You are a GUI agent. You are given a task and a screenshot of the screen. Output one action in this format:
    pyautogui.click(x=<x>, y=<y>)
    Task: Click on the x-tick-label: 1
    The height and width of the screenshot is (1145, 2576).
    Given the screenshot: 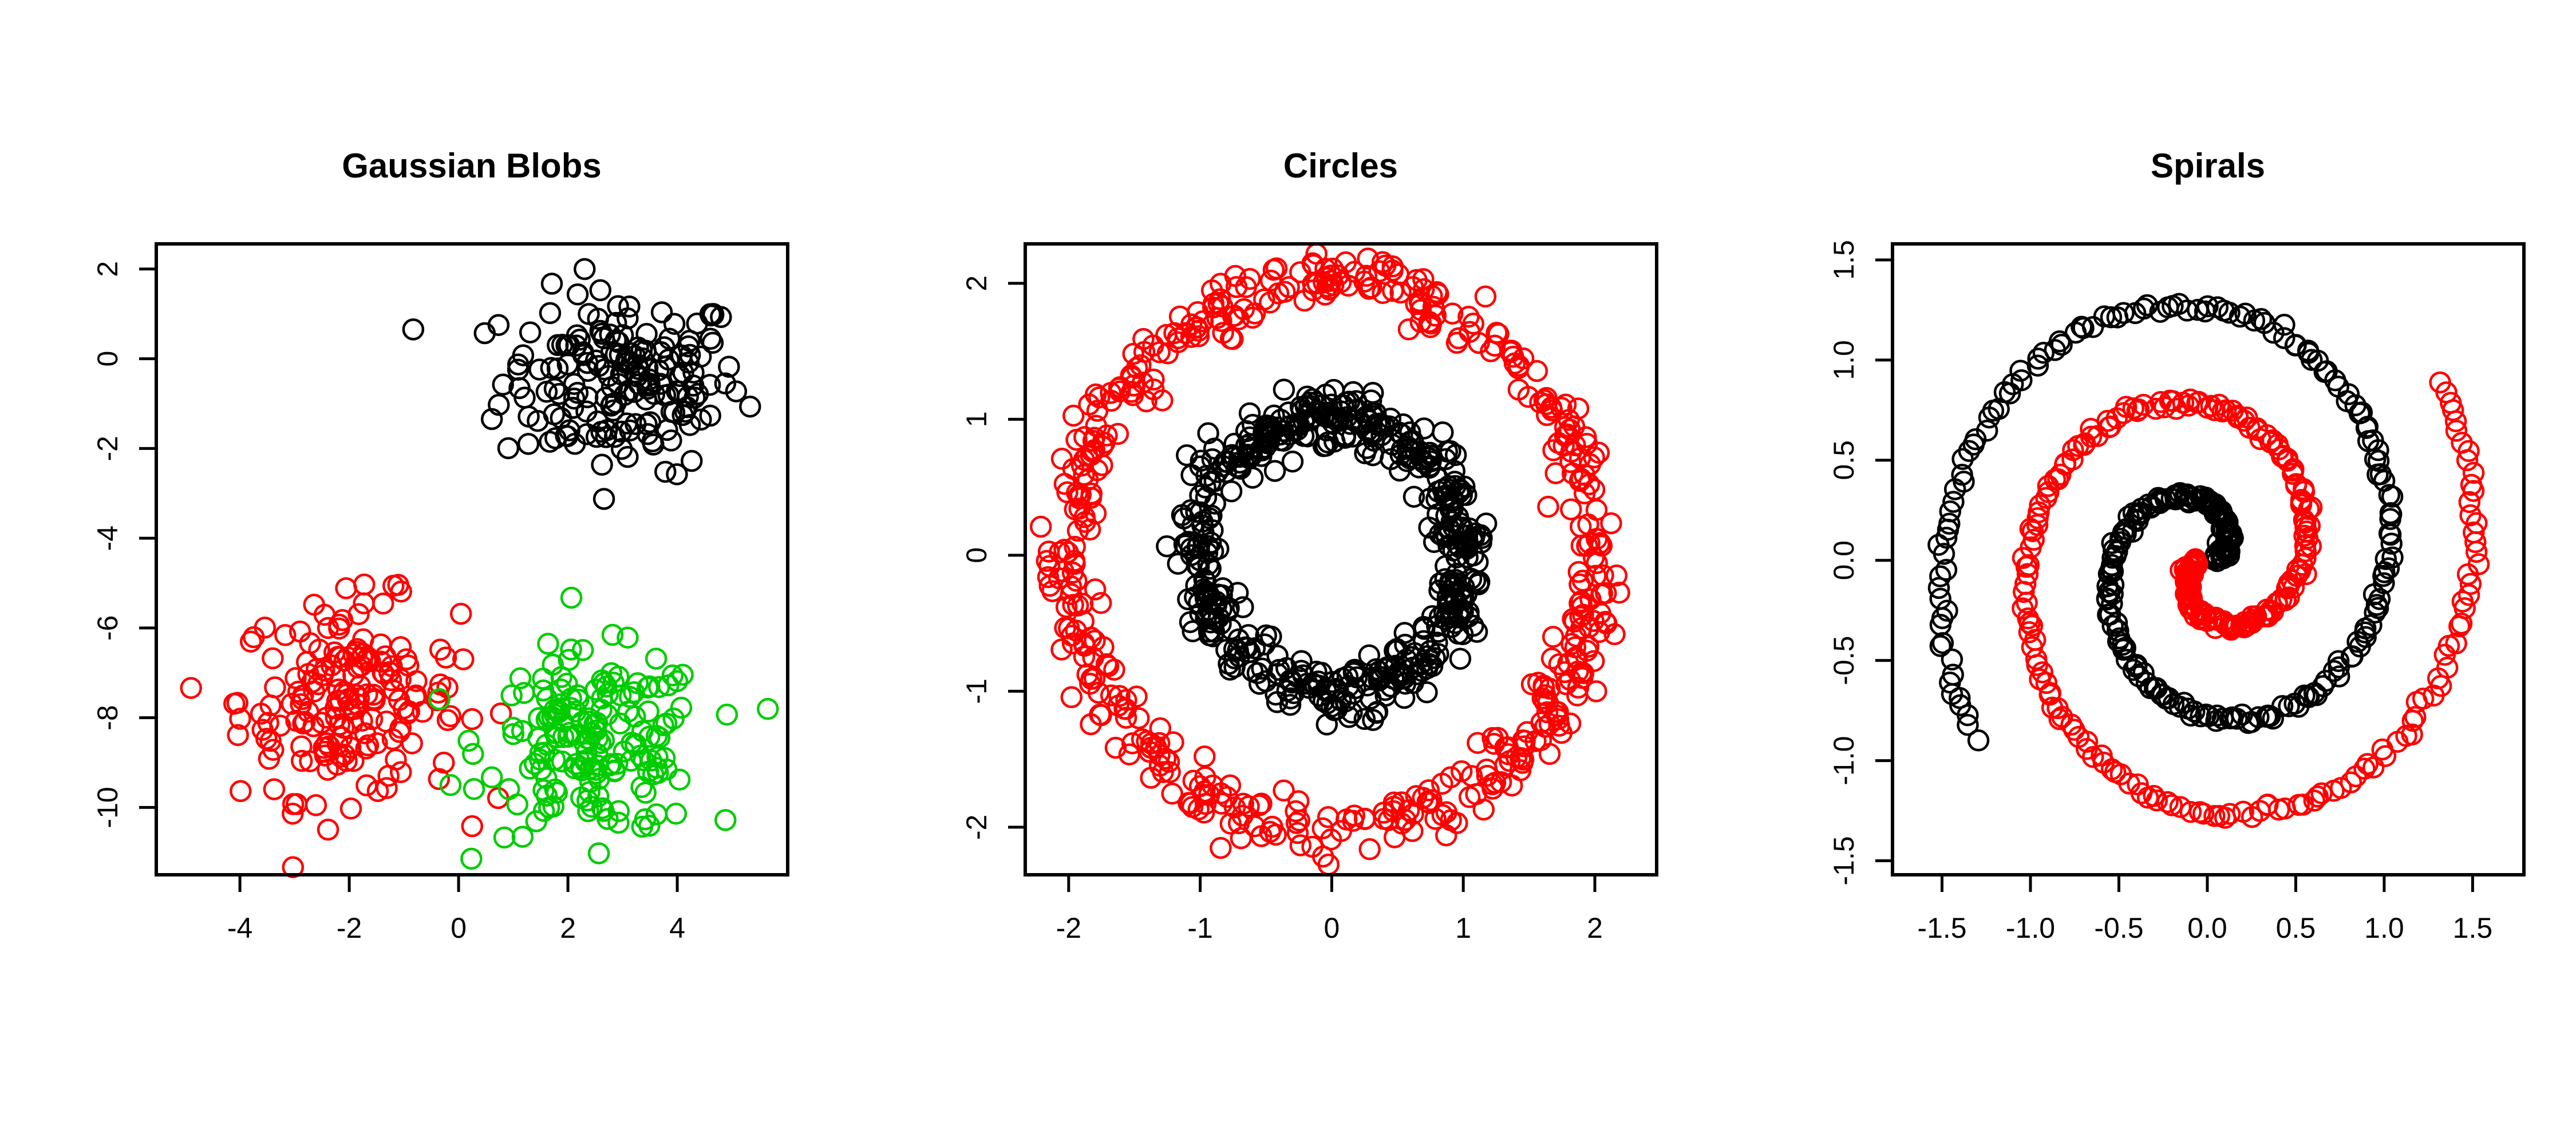 What is the action you would take?
    pyautogui.click(x=1463, y=928)
    